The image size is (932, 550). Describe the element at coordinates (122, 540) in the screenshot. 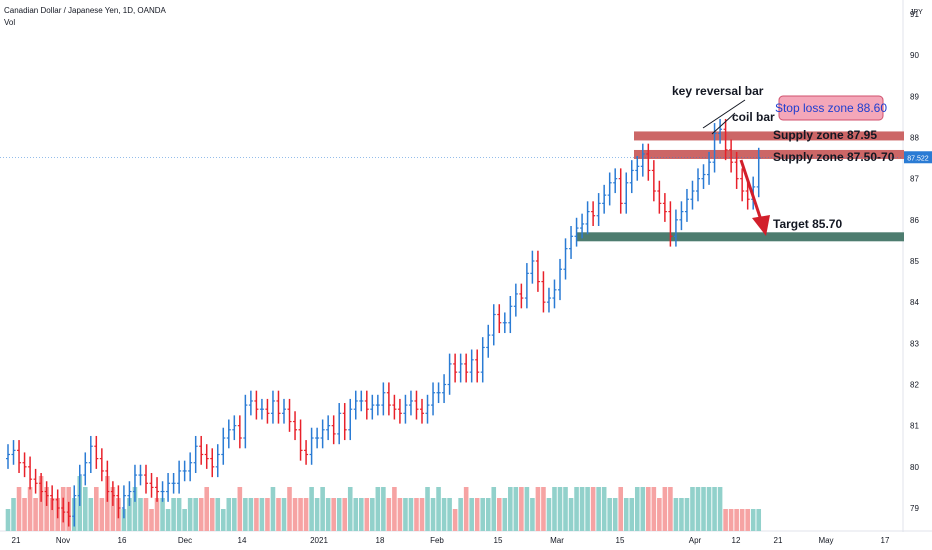

I see `time-tick-label: 16` at that location.